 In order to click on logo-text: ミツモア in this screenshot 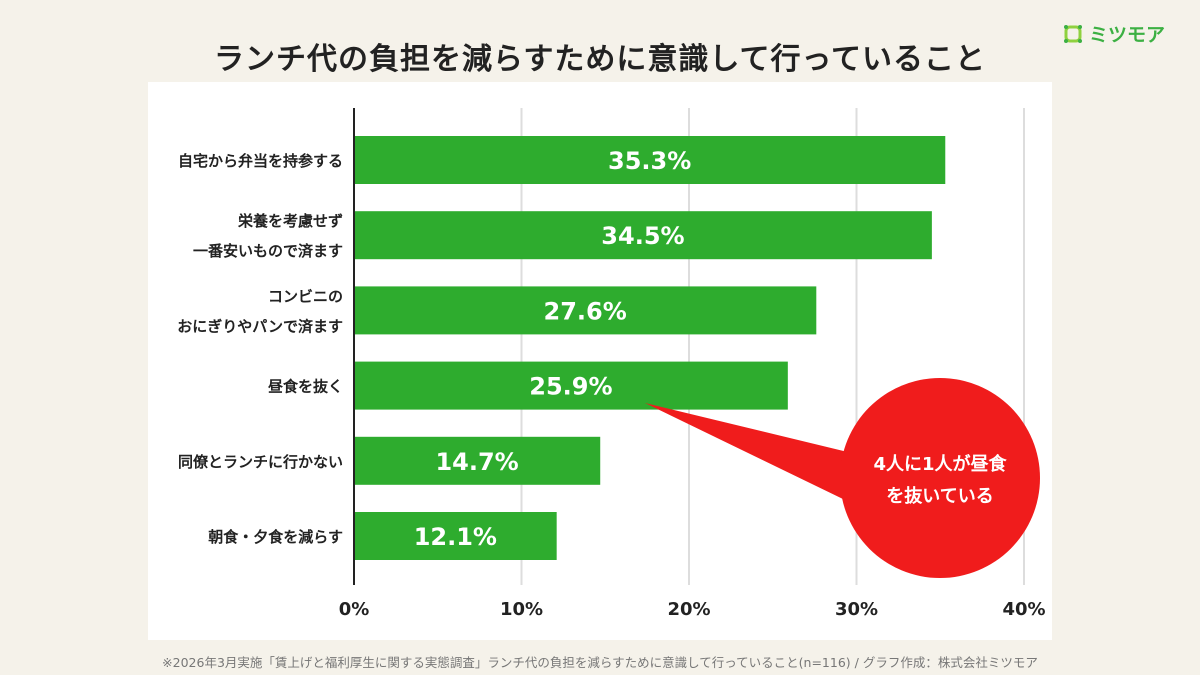, I will do `click(1127, 35)`.